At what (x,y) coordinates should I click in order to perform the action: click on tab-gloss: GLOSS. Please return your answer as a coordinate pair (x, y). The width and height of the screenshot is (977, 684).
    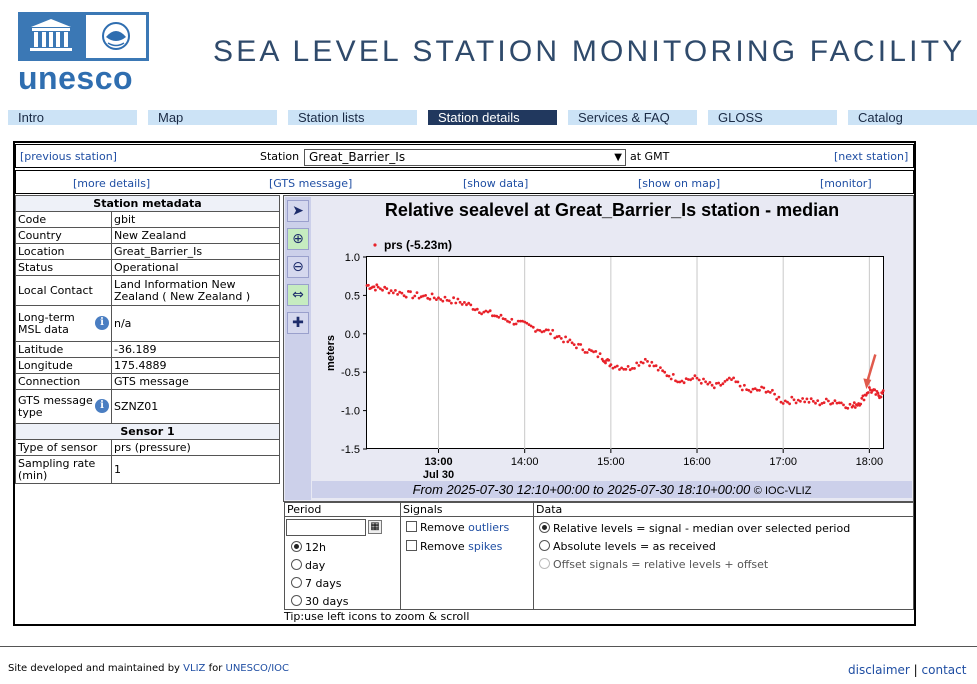
    Looking at the image, I should click on (772, 117).